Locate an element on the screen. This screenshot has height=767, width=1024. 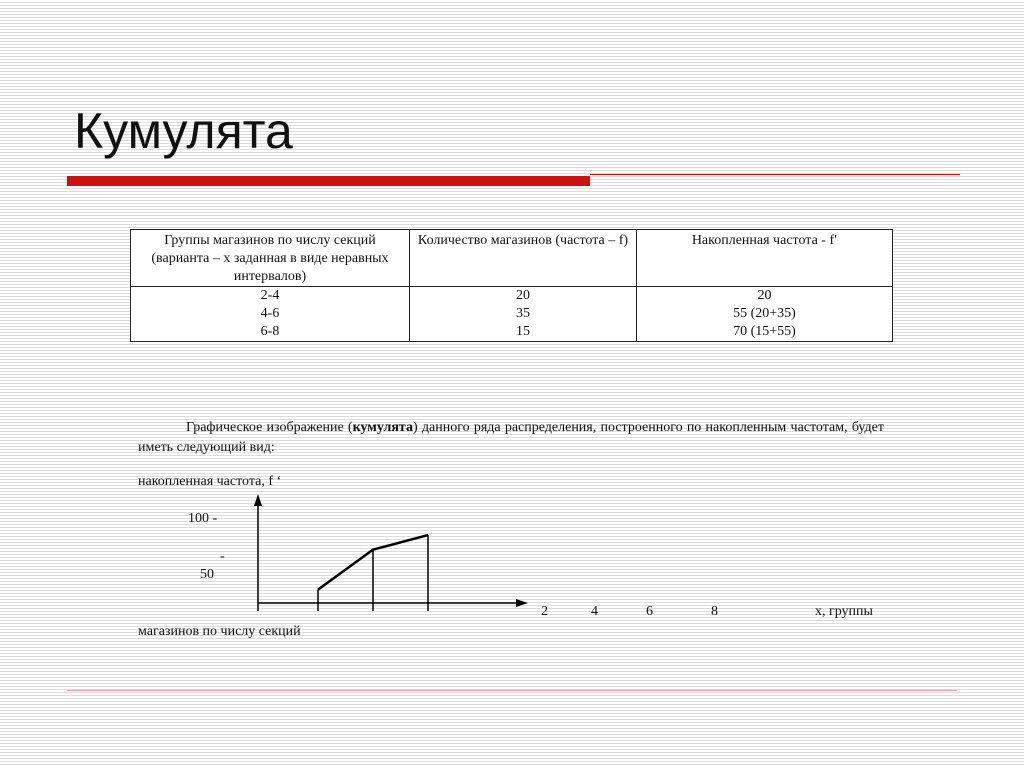
slide-title: Кумулята is located at coordinates (183, 131).